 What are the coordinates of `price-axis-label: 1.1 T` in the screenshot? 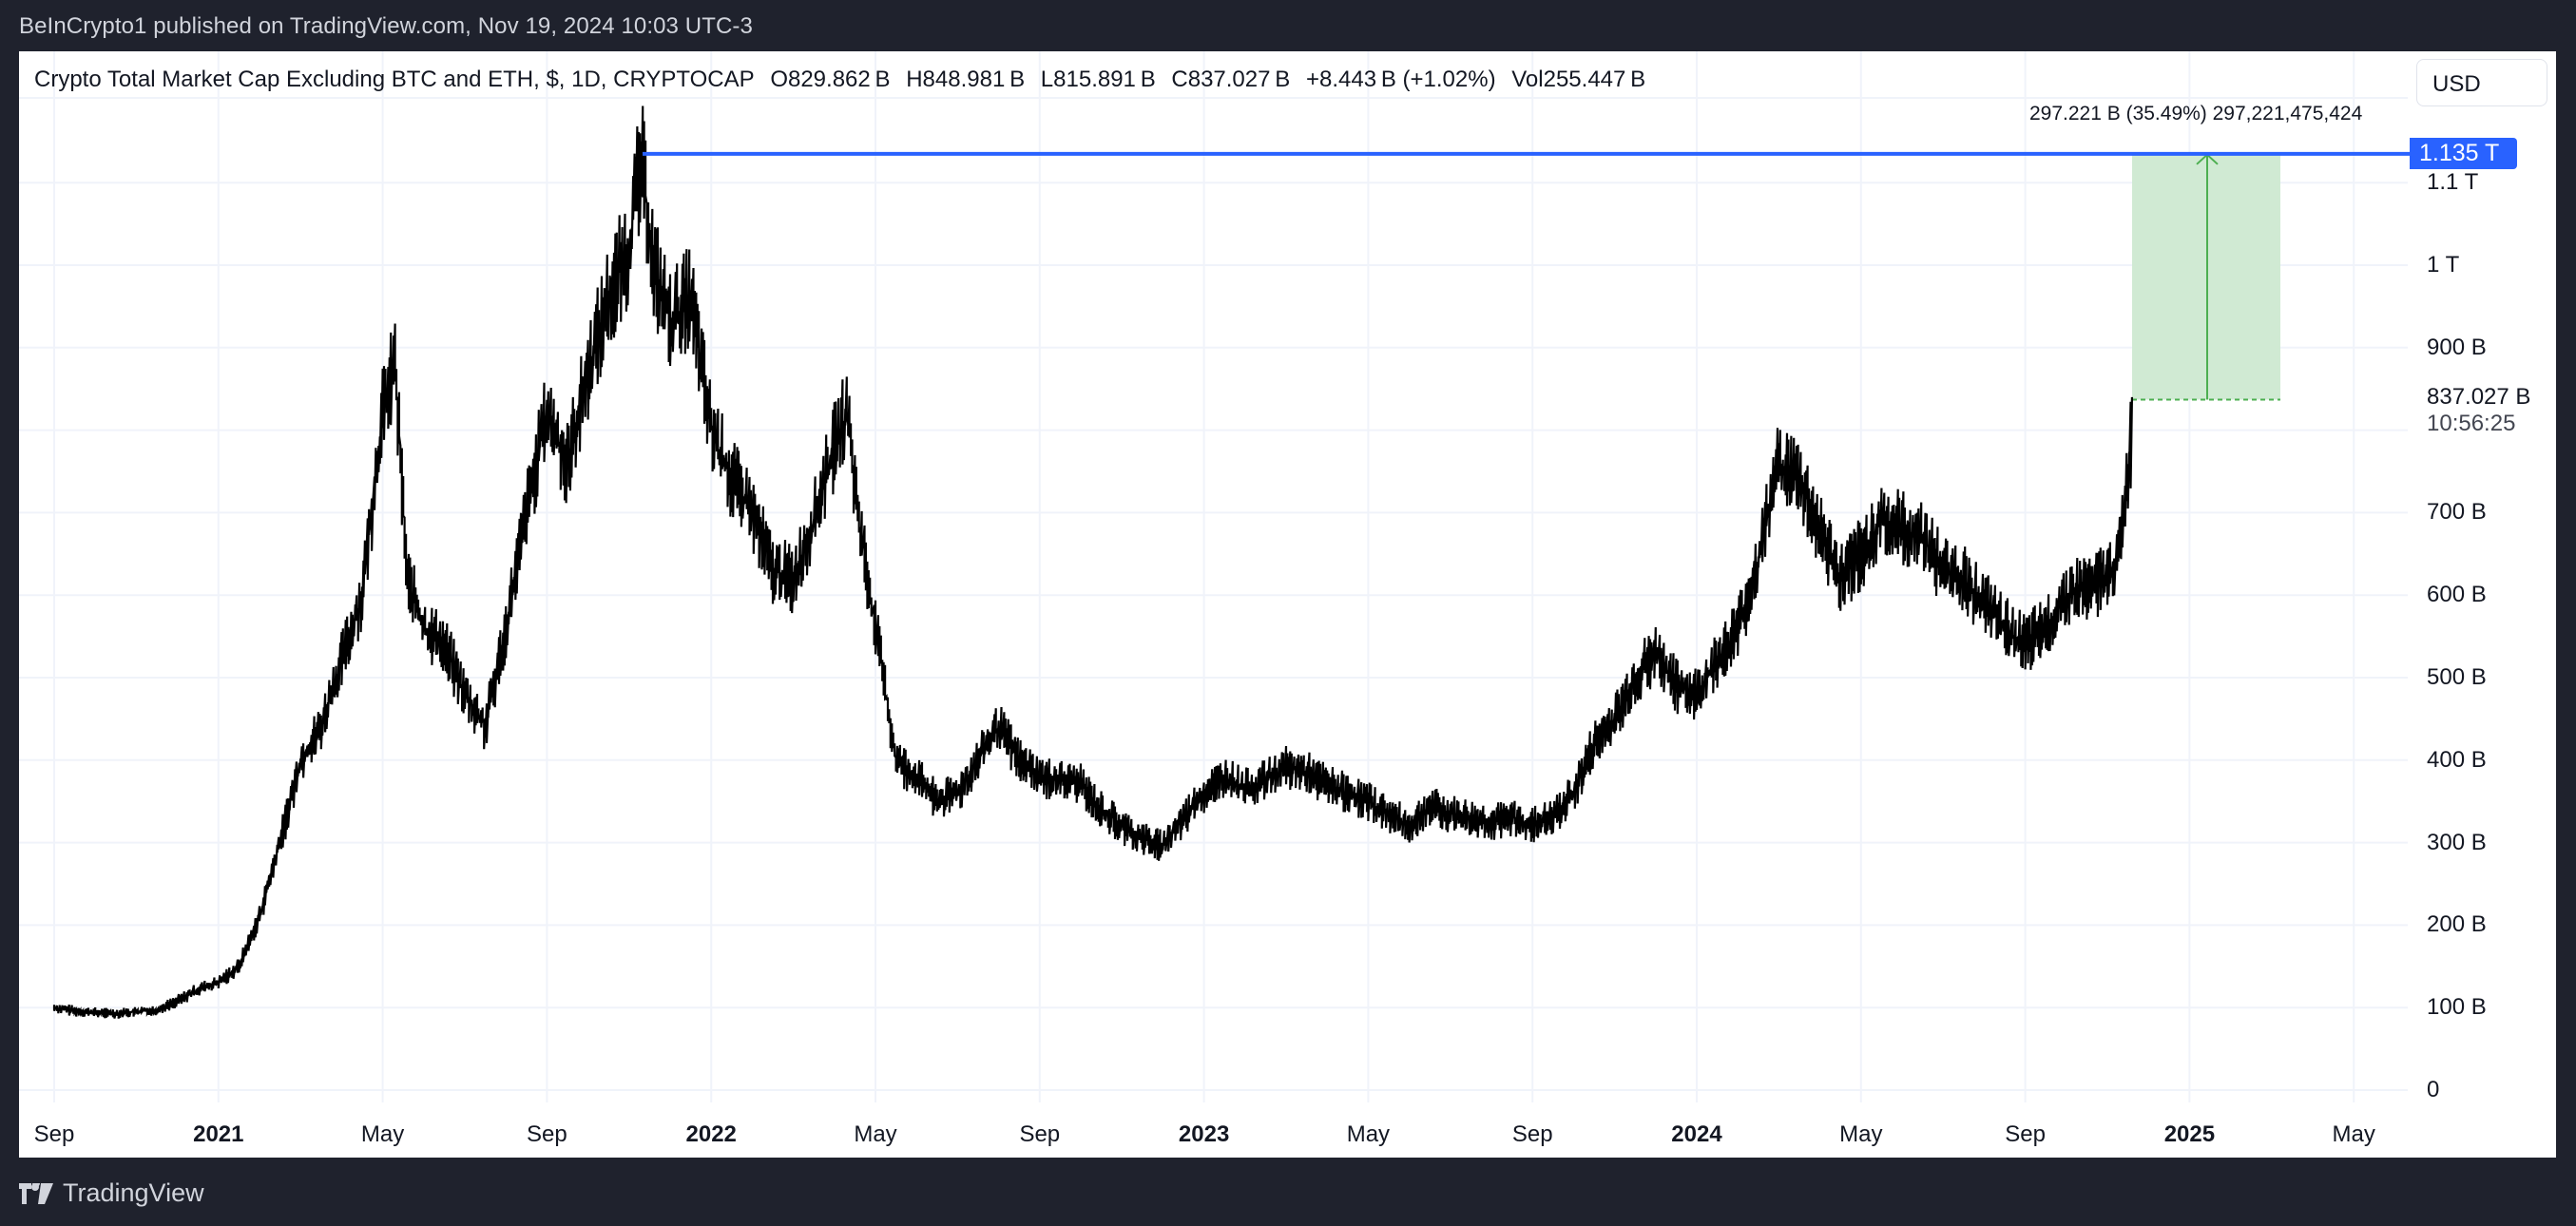 It's located at (2453, 183).